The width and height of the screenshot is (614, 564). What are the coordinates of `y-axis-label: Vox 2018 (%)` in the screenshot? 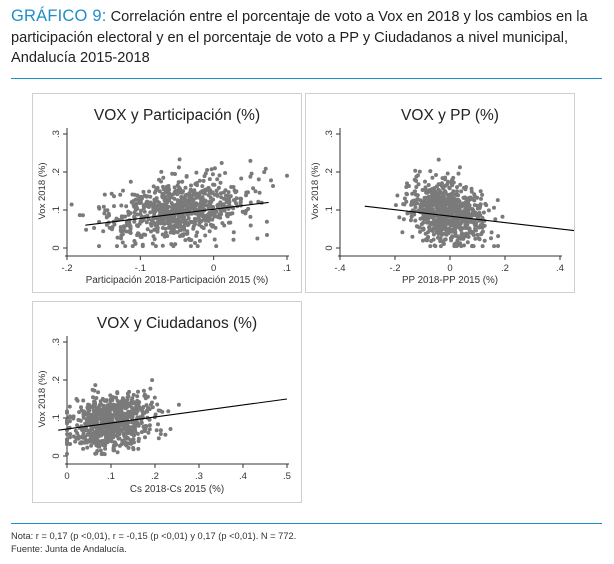 It's located at (42, 398).